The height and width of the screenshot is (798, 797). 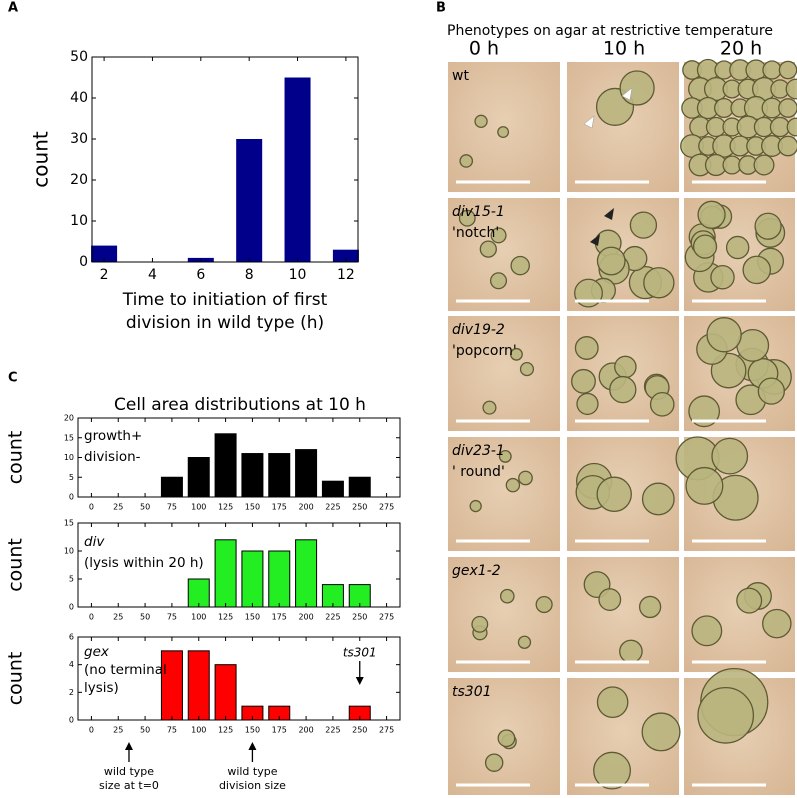 I want to click on x-tick-label: 175, so click(x=279, y=617).